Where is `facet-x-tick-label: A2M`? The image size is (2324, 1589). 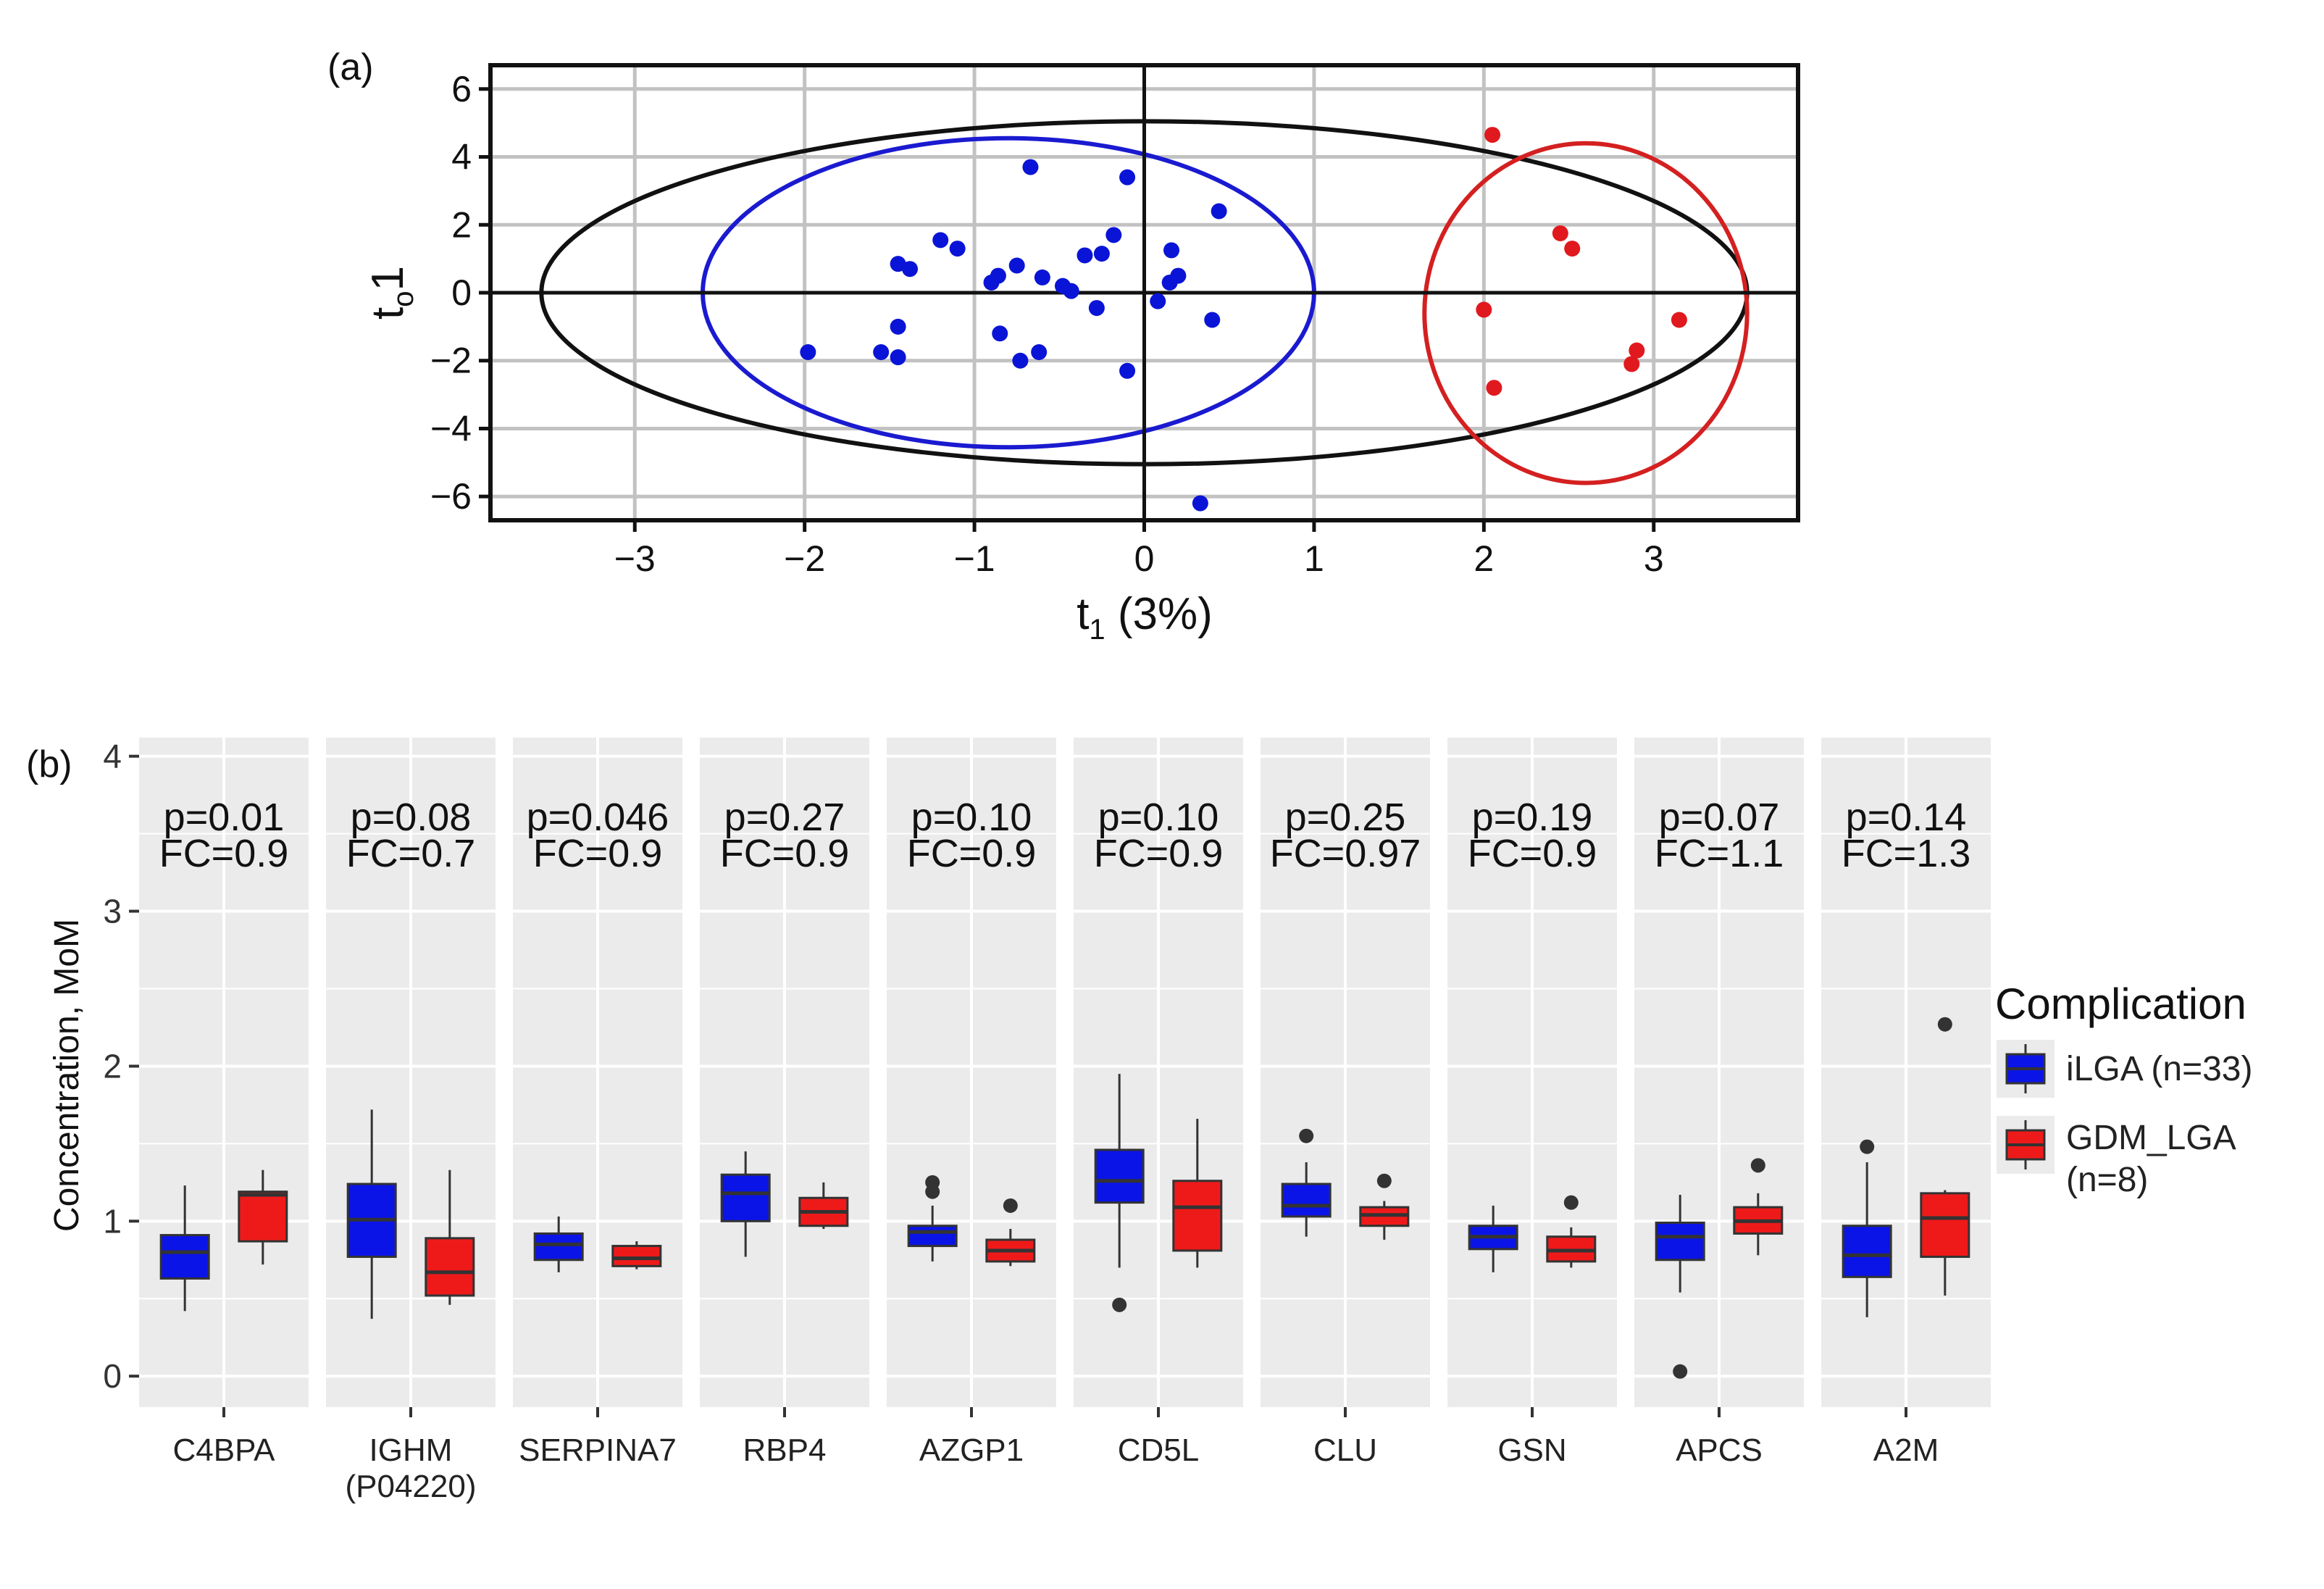 facet-x-tick-label: A2M is located at coordinates (1906, 1450).